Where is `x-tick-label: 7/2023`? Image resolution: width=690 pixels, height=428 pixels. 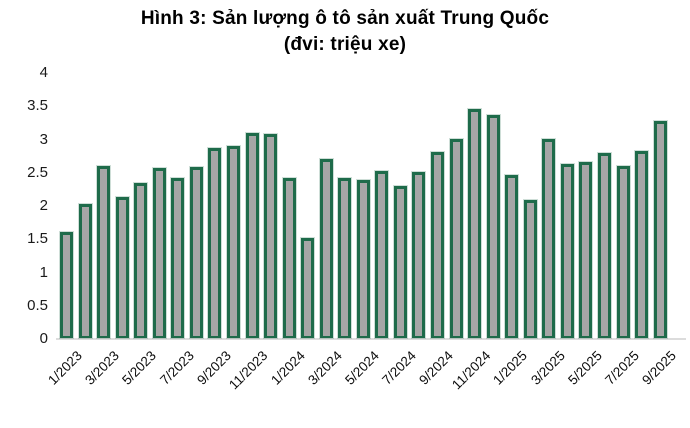
x-tick-label: 7/2023 is located at coordinates (176, 368).